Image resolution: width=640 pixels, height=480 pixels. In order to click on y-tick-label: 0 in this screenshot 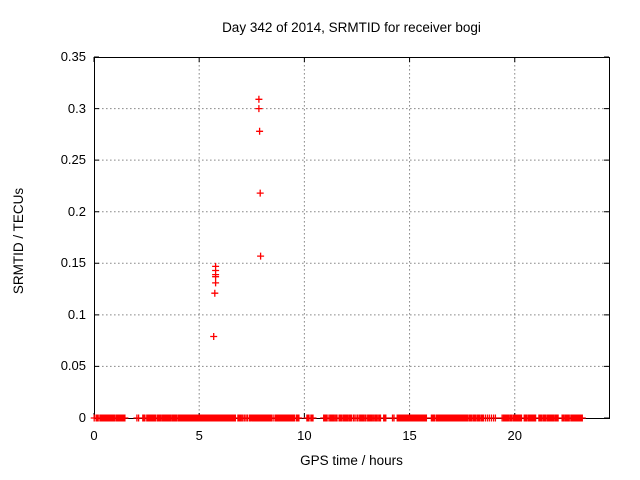, I will do `click(82, 417)`.